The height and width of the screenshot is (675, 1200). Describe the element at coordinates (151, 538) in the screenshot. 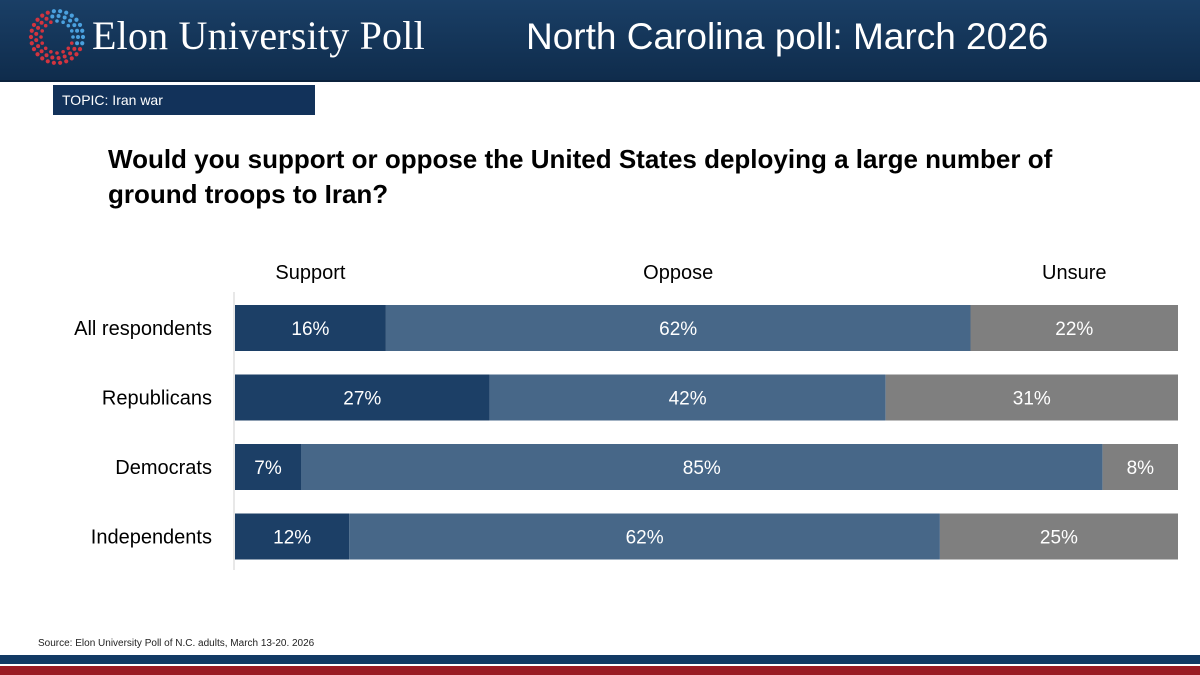

I see `category-label-independents: Independents` at that location.